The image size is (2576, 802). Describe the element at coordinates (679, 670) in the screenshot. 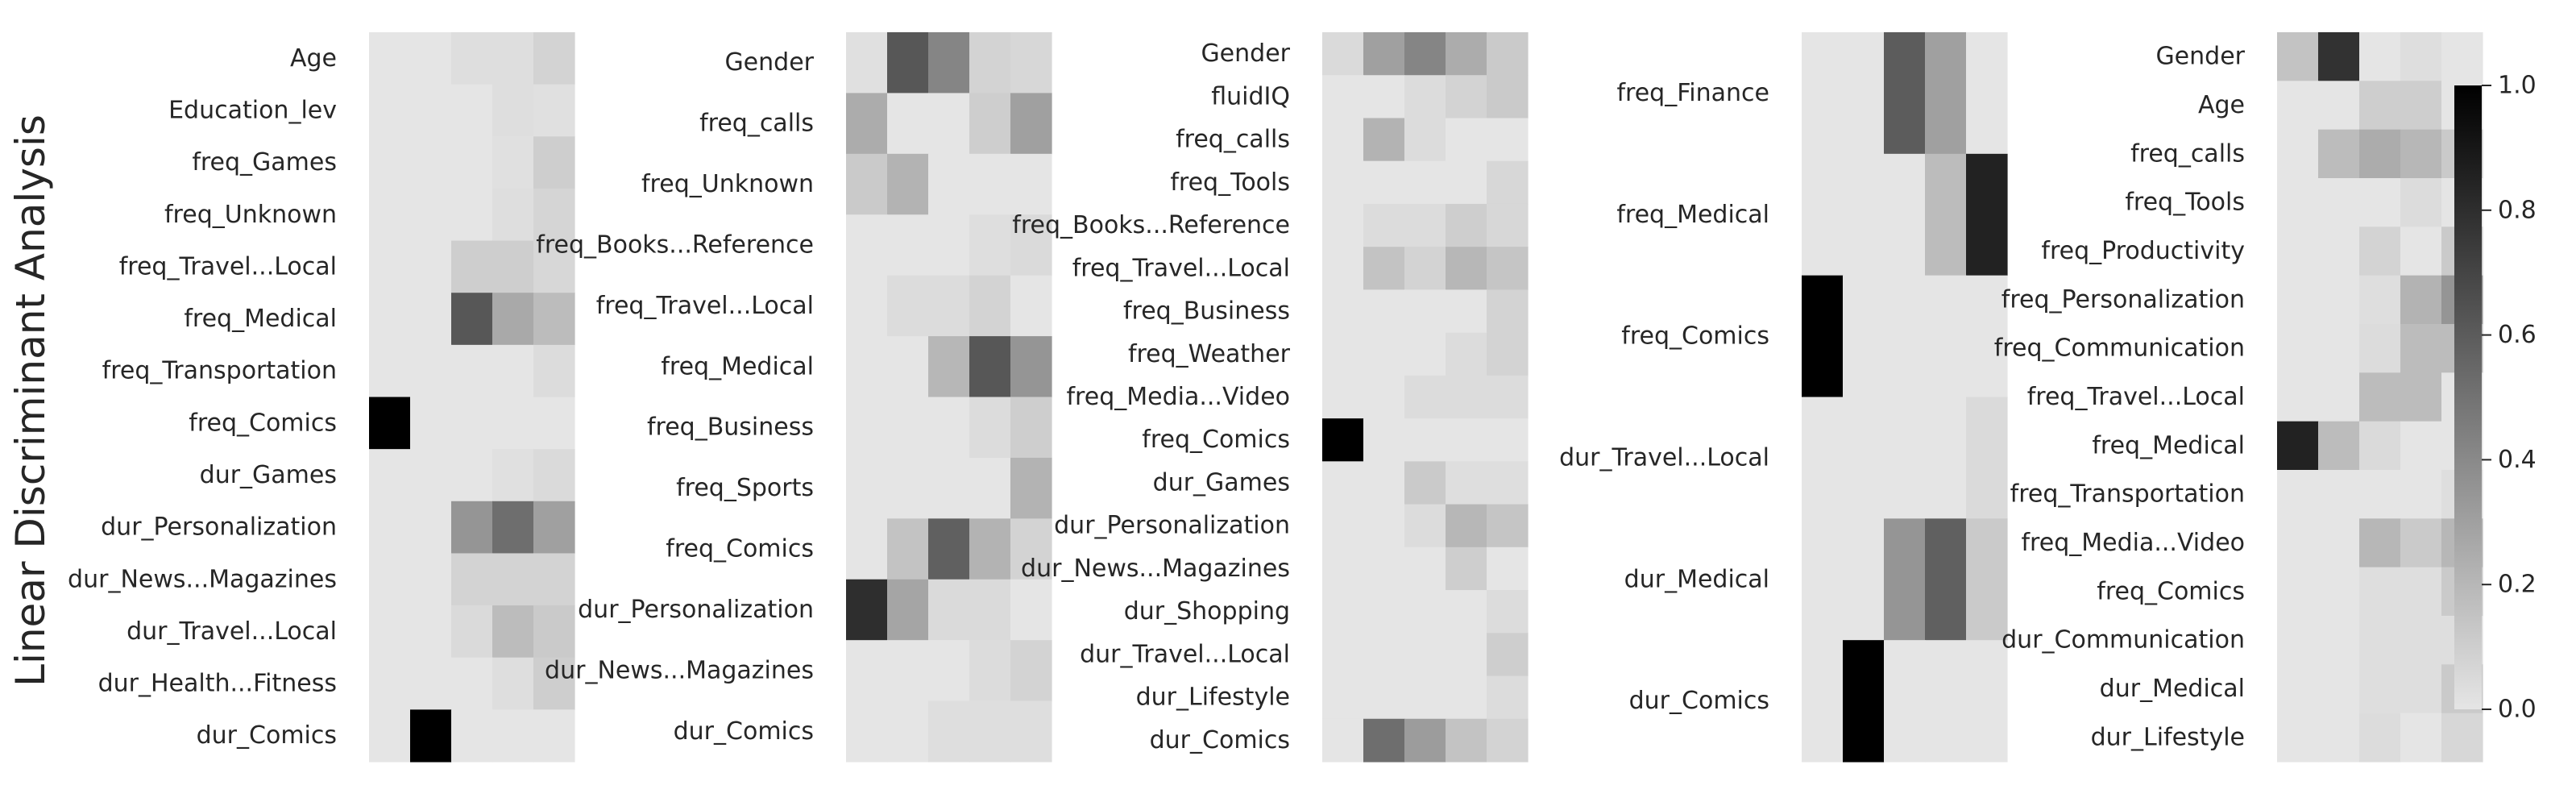

I see `row-label: dur_News...Magazines` at that location.